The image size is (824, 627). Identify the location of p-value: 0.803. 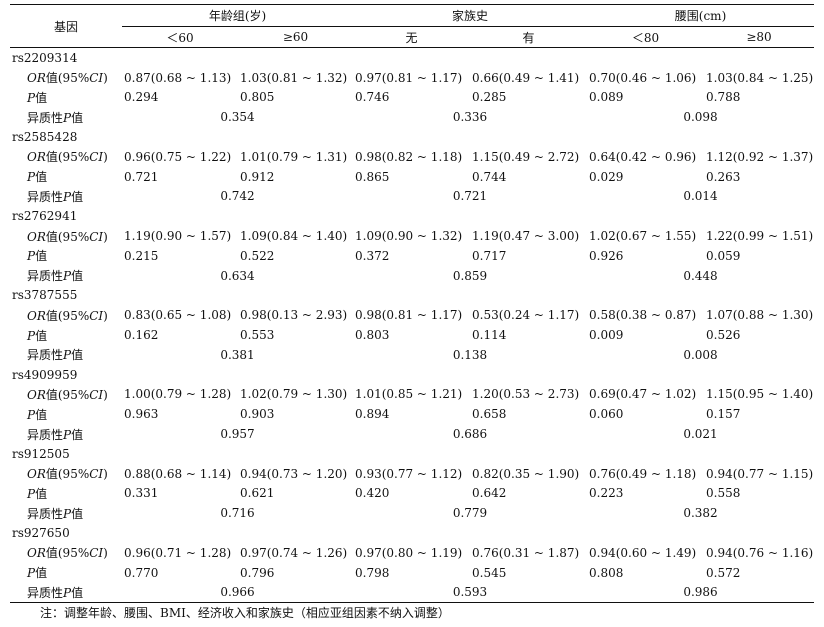
(372, 335).